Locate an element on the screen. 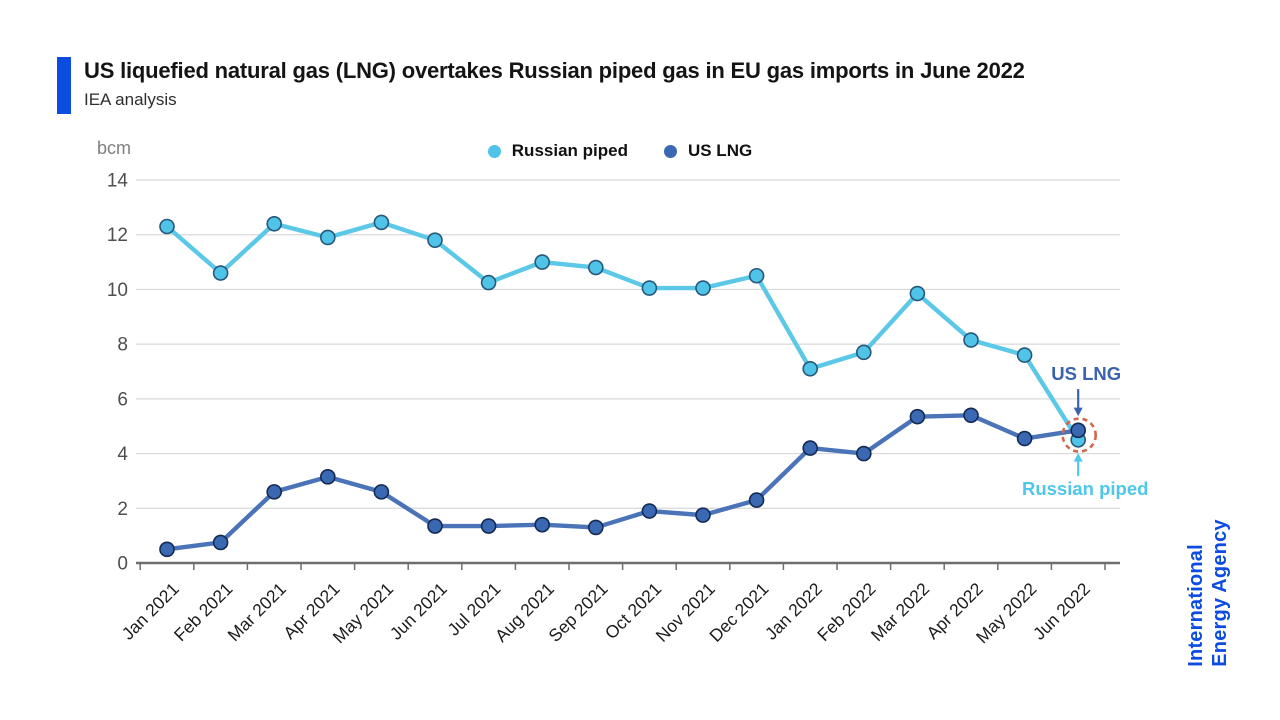 This screenshot has width=1280, height=720. marker-us-lng-oct-2021 is located at coordinates (649, 511).